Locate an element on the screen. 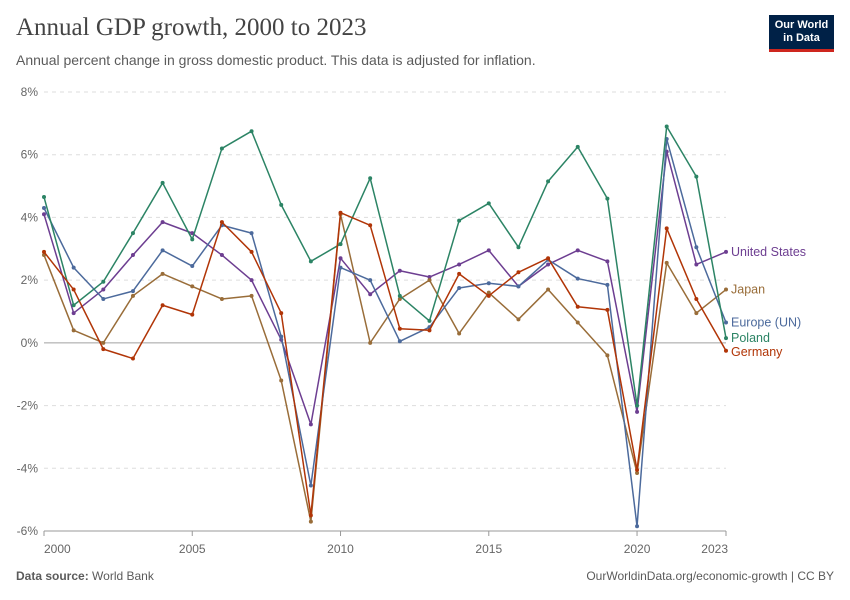 The image size is (850, 600). data-source: Data source: World Bank is located at coordinates (85, 576).